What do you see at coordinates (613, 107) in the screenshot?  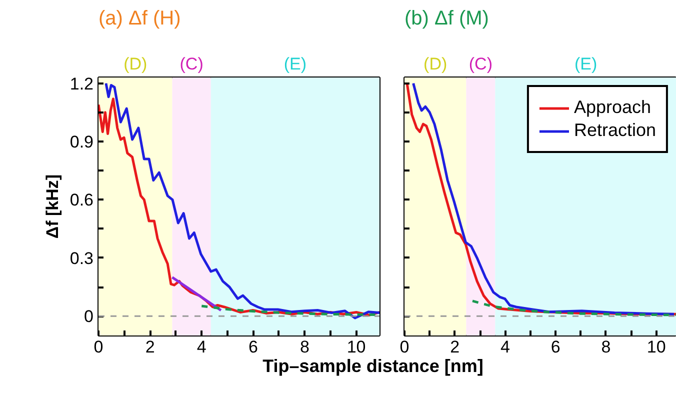 I see `legend-label: Approach` at bounding box center [613, 107].